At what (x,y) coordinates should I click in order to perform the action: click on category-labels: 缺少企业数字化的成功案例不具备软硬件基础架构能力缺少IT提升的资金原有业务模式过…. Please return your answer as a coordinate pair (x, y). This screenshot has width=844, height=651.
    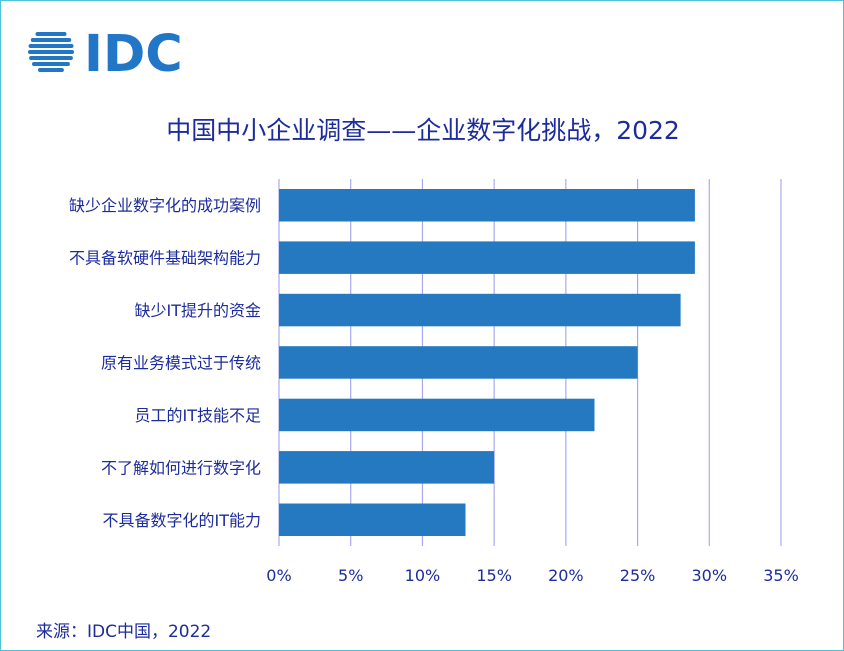
    Looking at the image, I should click on (165, 363).